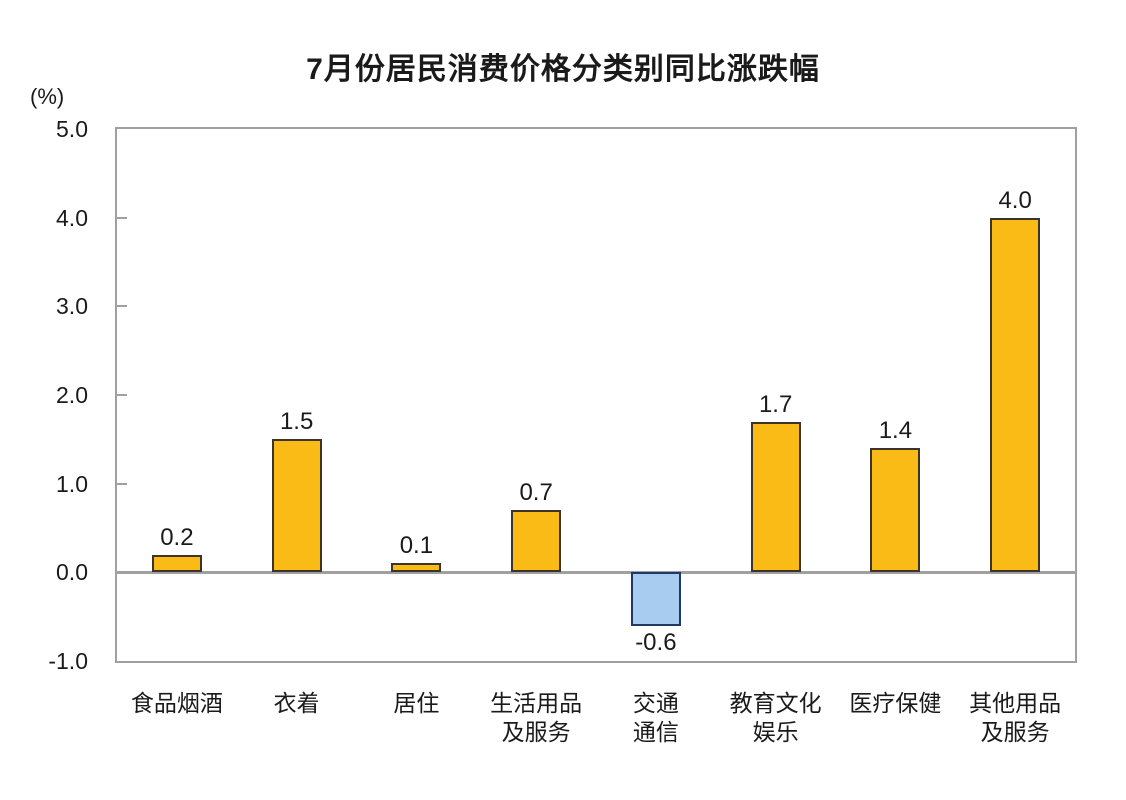 The image size is (1126, 800). I want to click on bar-value-label: -0.6, so click(656, 642).